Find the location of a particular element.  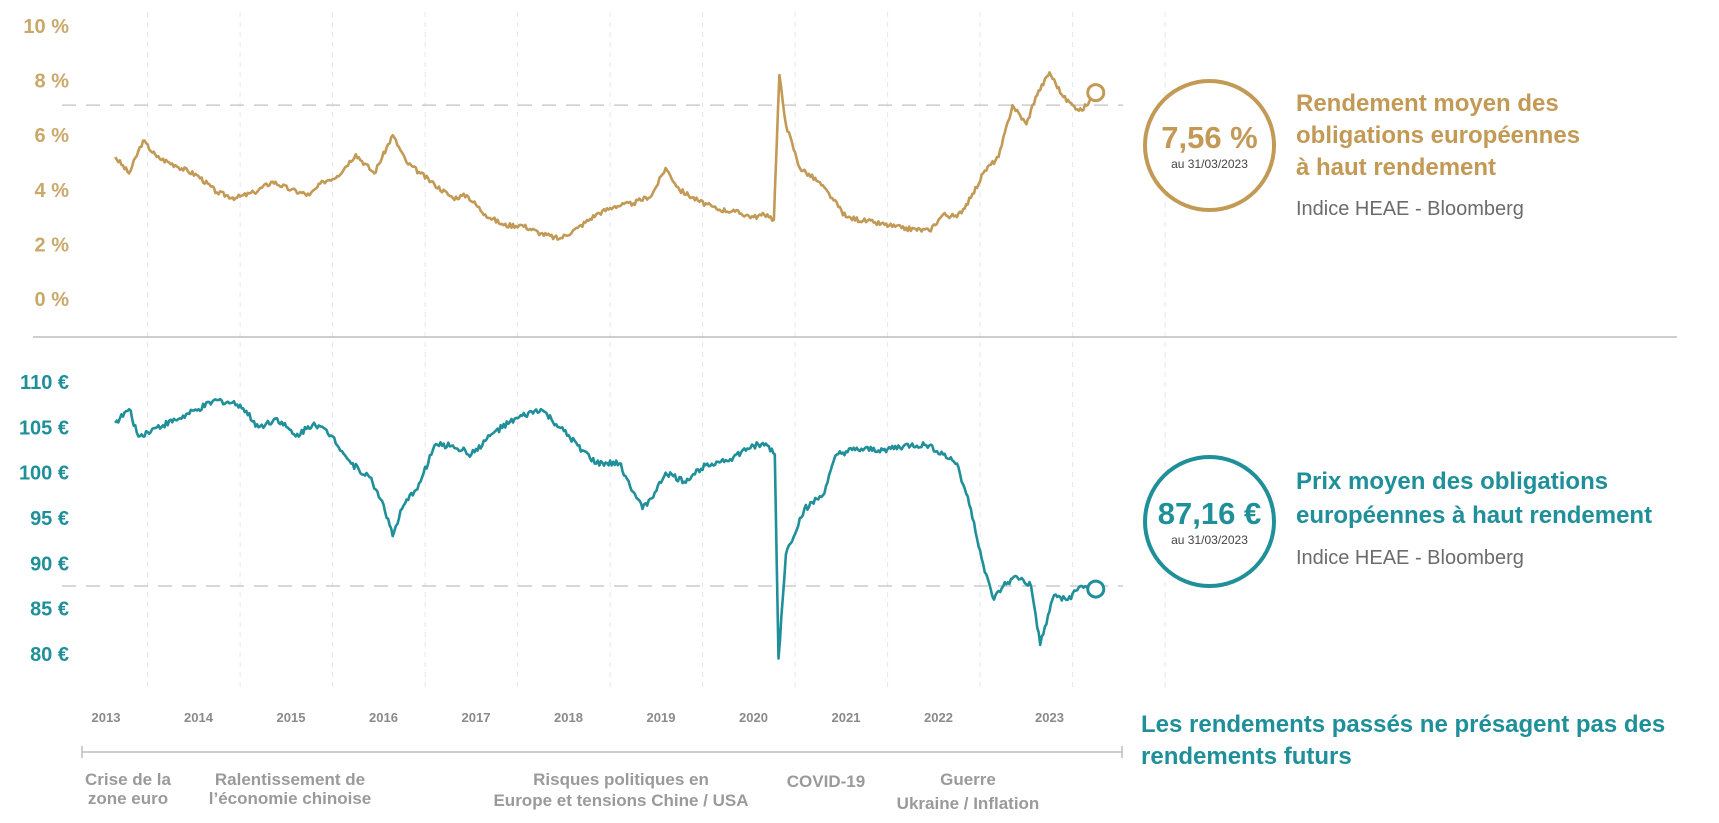

price-title-line1: Prix moyen des obligations is located at coordinates (1452, 481).